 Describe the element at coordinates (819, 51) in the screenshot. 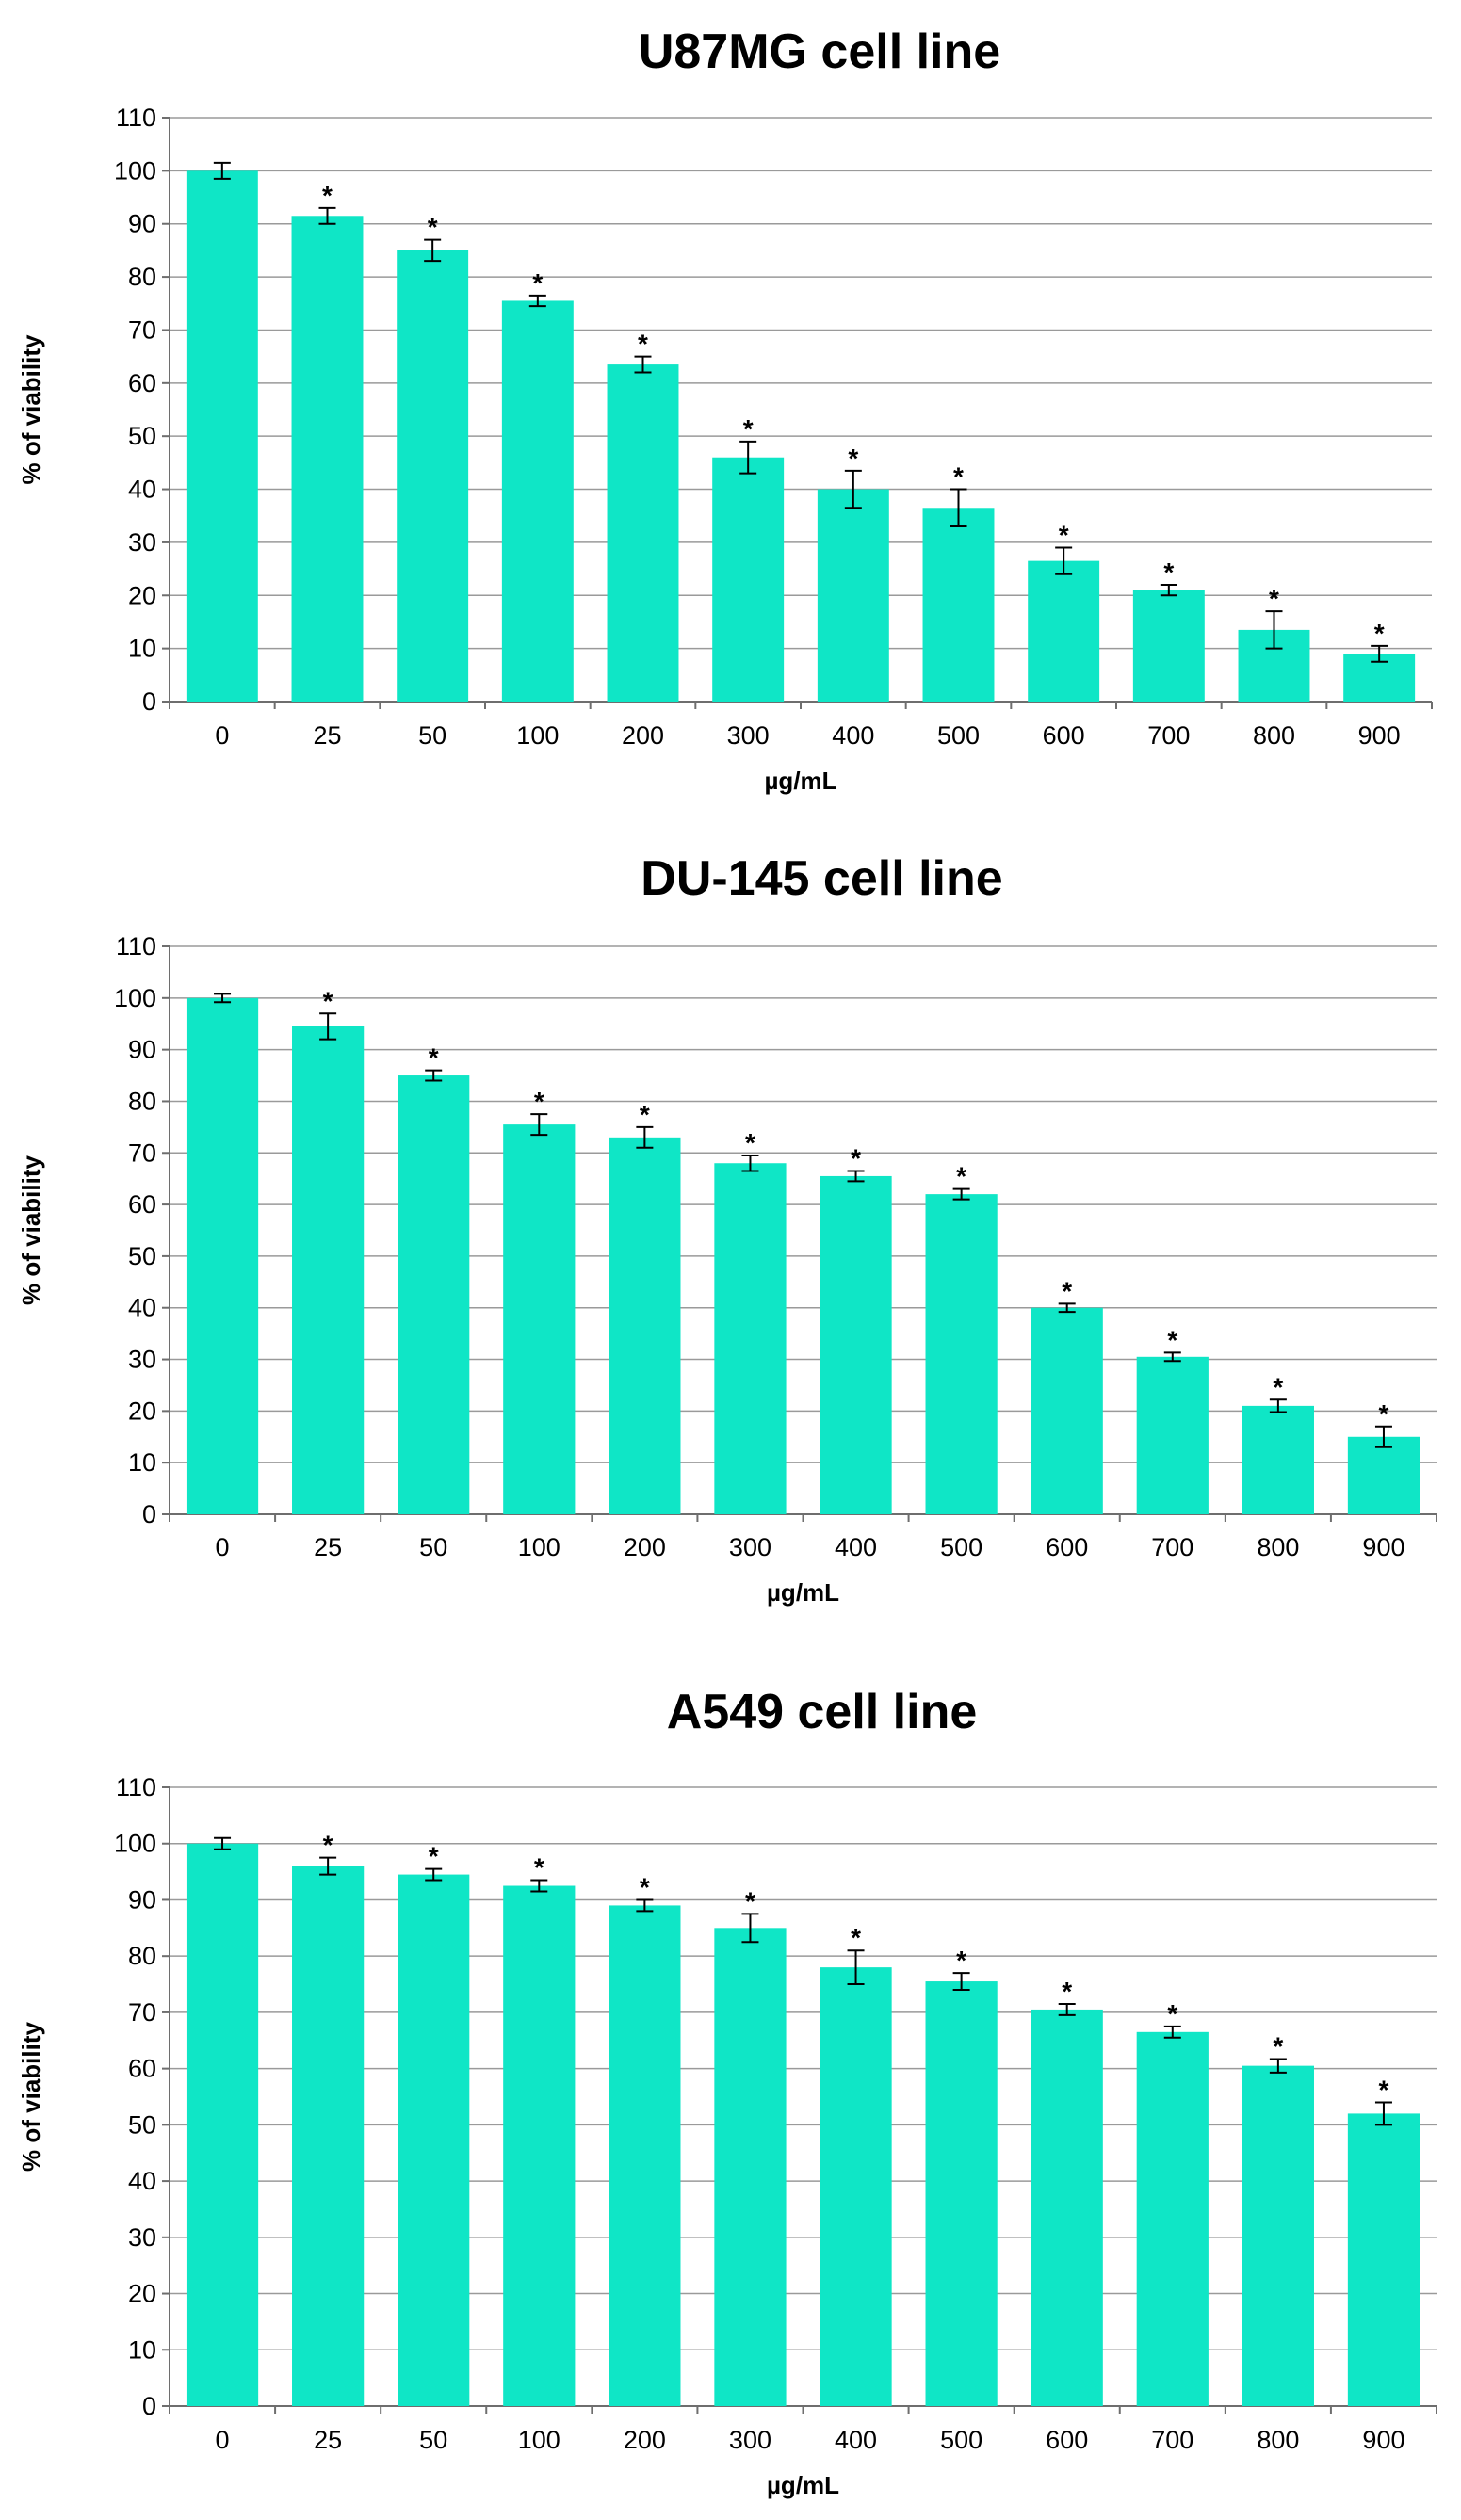

I see `chart-title: U87MG cell line` at that location.